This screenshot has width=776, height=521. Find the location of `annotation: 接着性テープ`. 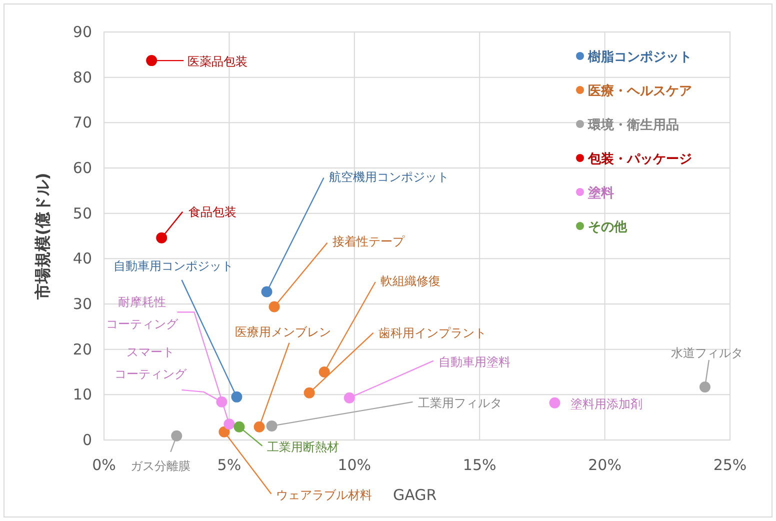

annotation: 接着性テープ is located at coordinates (369, 241).